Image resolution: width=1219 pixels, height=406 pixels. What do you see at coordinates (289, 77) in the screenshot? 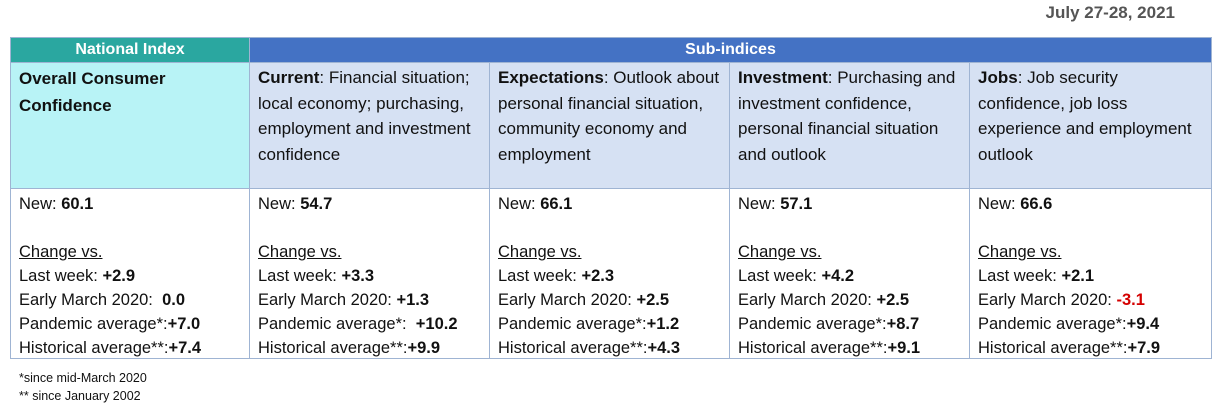
I see `current-name: Current` at bounding box center [289, 77].